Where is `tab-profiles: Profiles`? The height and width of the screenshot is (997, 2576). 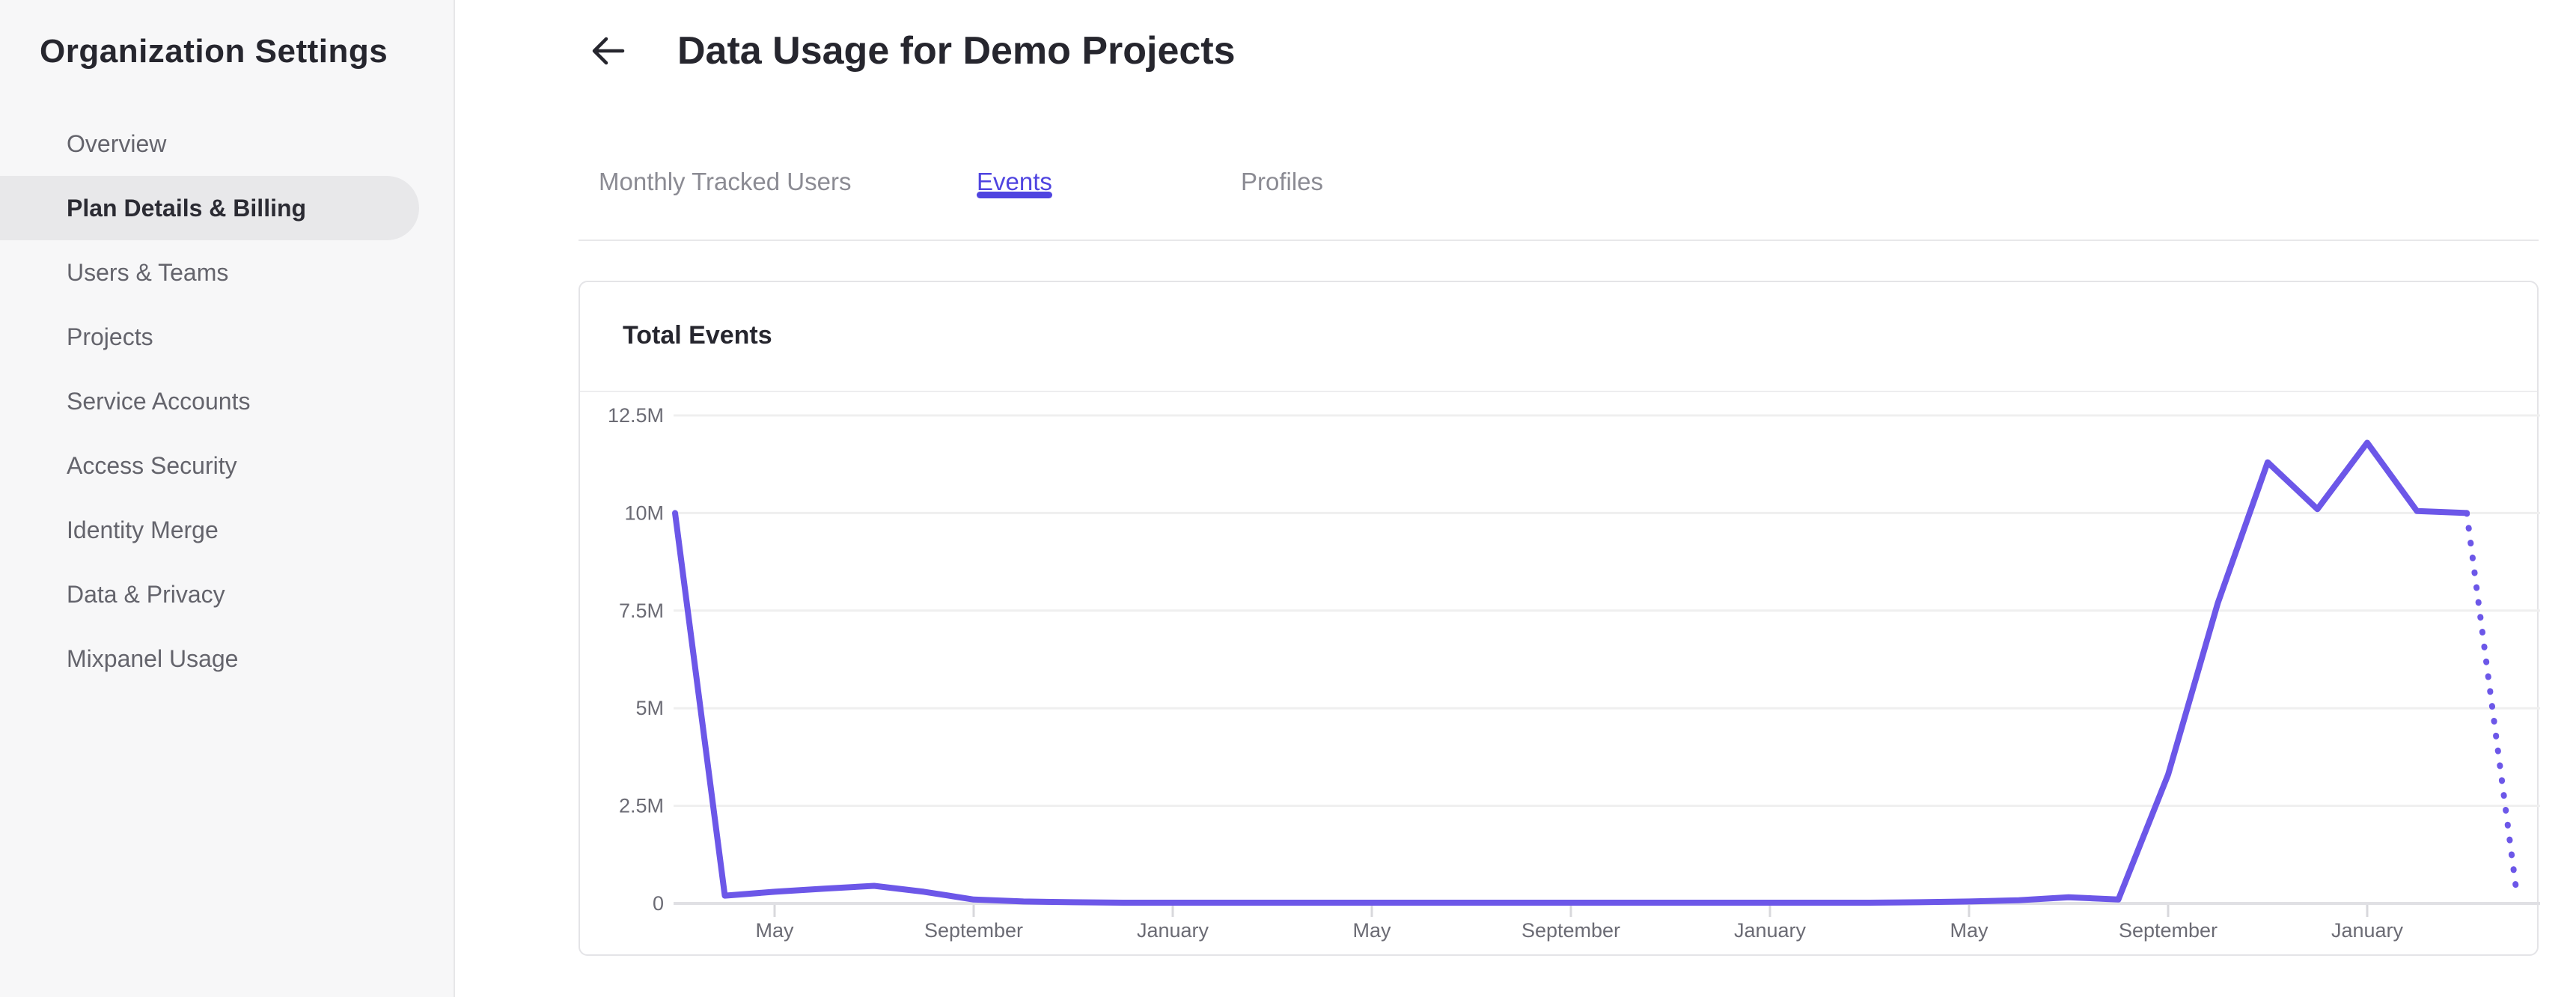
tab-profiles: Profiles is located at coordinates (1282, 181).